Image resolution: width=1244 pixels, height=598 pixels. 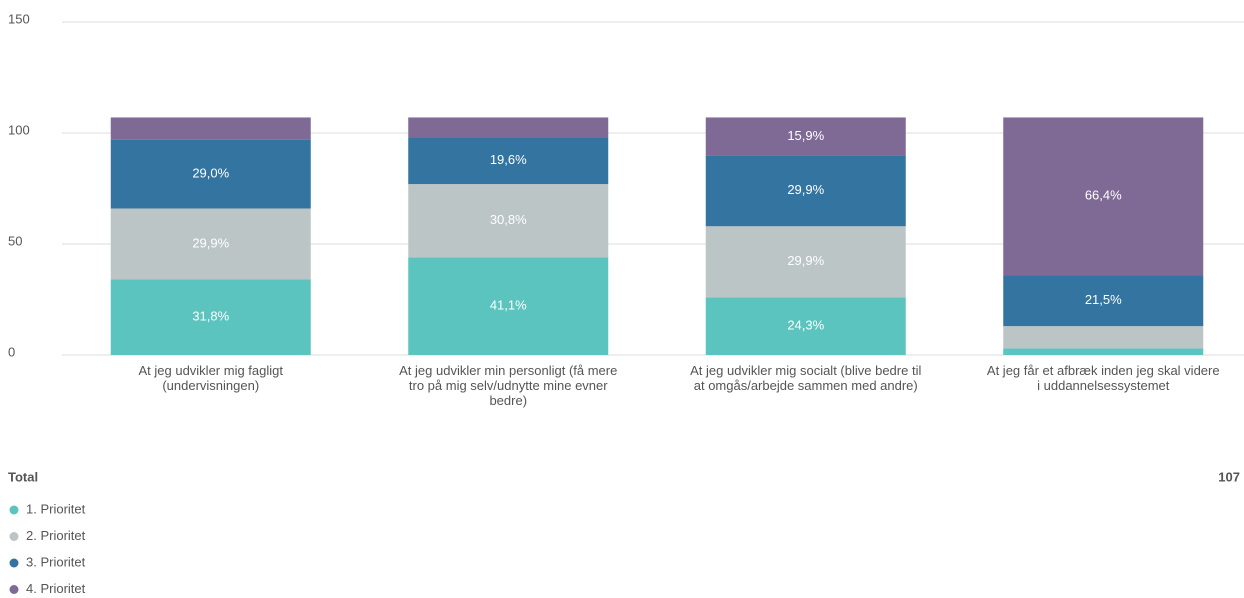 What do you see at coordinates (56, 508) in the screenshot?
I see `legend-label: 1. Prioritet` at bounding box center [56, 508].